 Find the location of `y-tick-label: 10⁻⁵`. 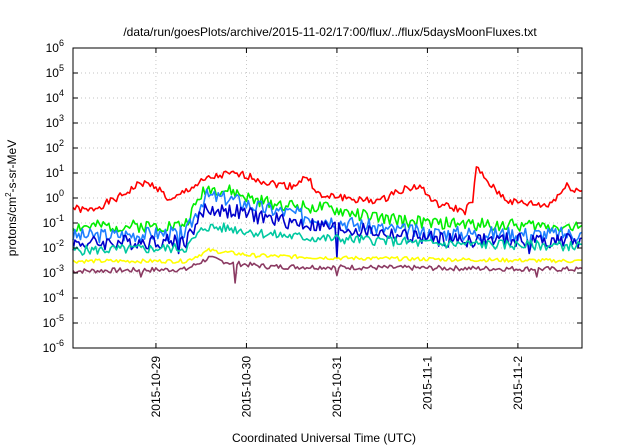

y-tick-label: 10⁻⁵ is located at coordinates (53, 321).